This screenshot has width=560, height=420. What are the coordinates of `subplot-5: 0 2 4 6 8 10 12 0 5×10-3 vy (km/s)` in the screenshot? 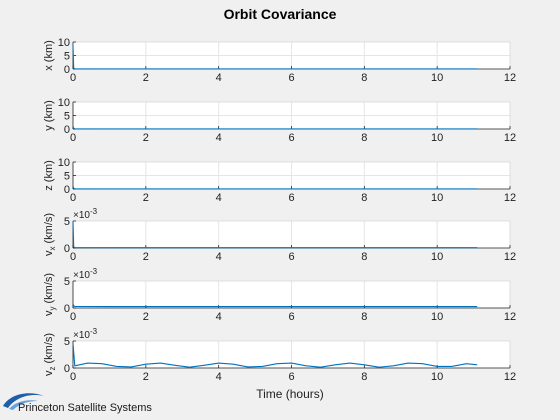 It's located at (279, 295).